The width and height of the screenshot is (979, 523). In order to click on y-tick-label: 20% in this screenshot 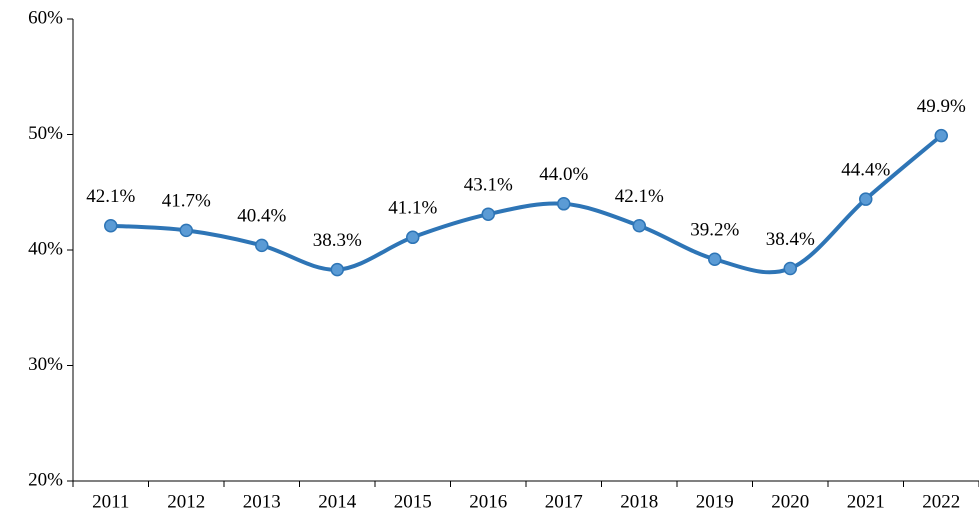, I will do `click(45, 479)`.